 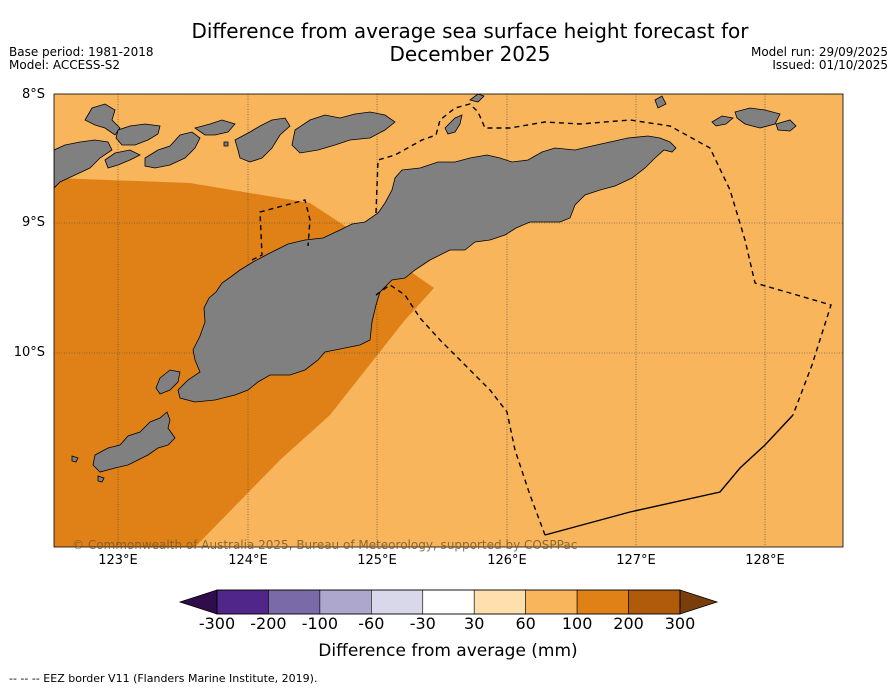 What do you see at coordinates (786, 125) in the screenshot?
I see `island-lakor` at bounding box center [786, 125].